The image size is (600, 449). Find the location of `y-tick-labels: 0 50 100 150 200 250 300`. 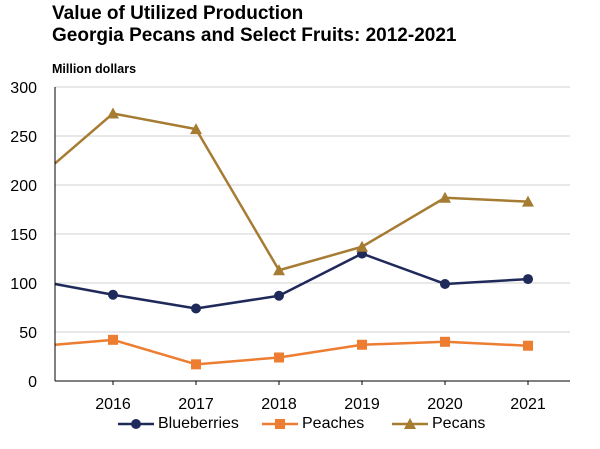

y-tick-labels: 0 50 100 150 200 250 300 is located at coordinates (23, 235).